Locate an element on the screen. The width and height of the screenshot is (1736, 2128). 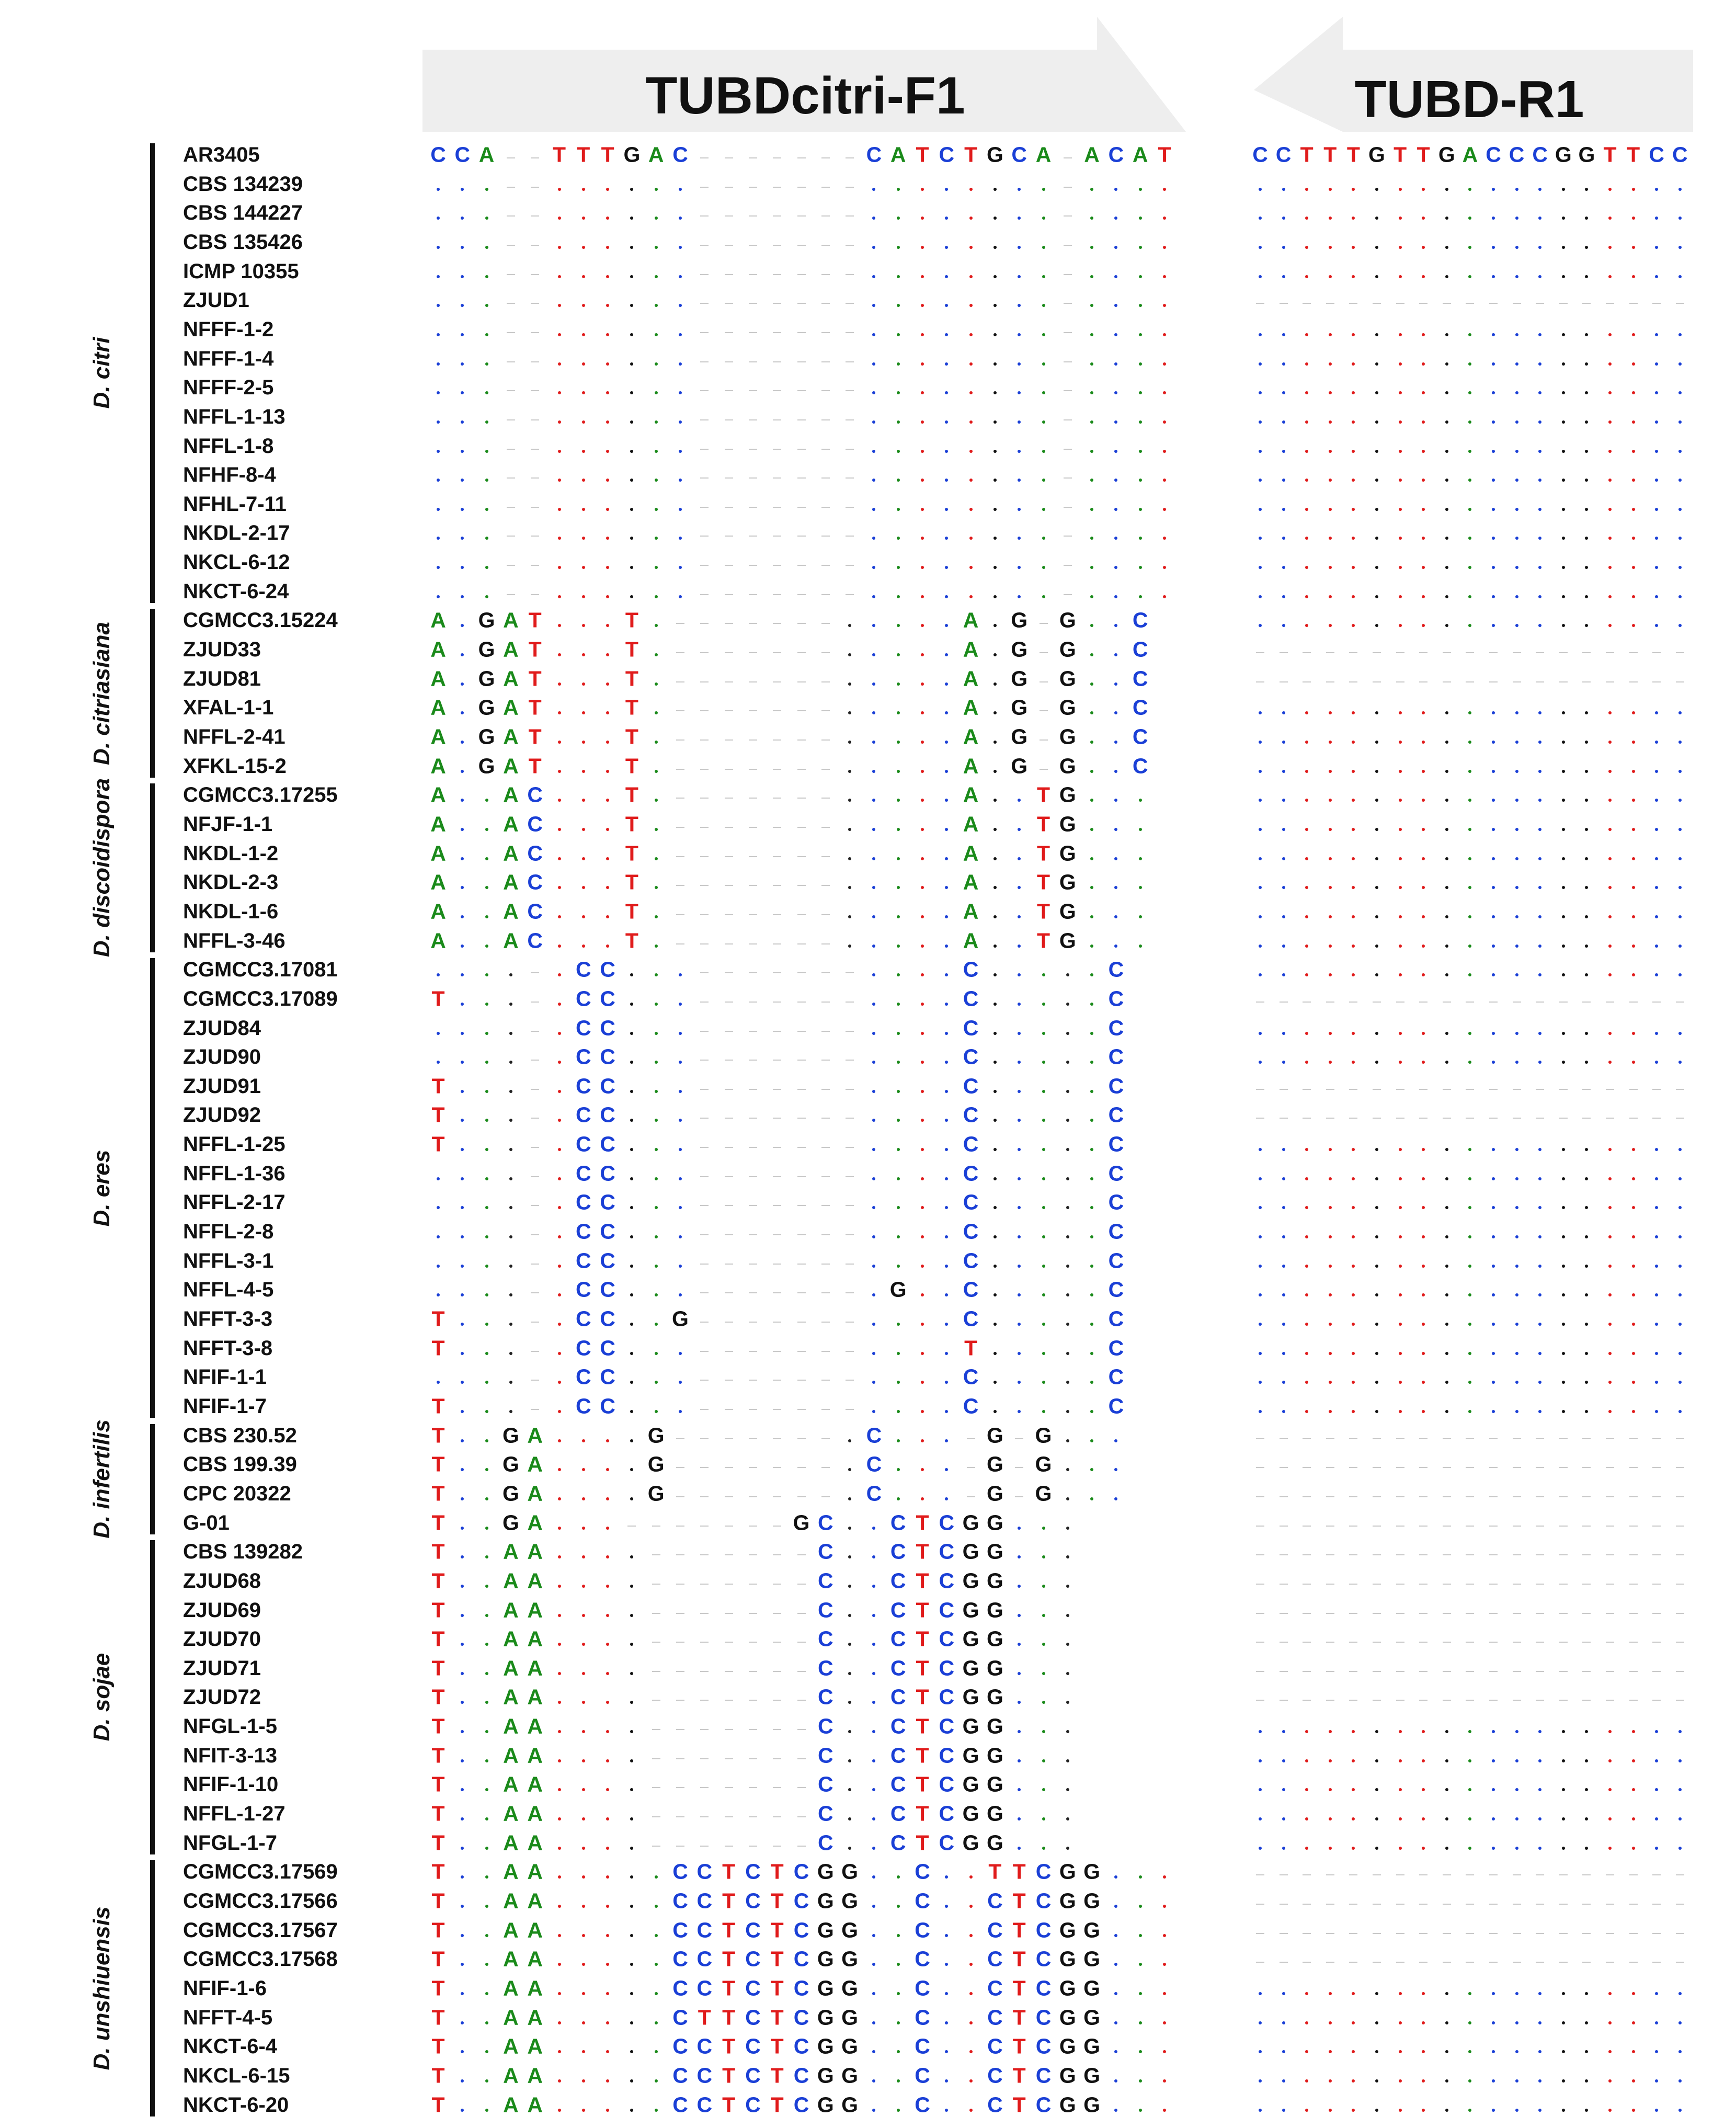
strain-label: ZJUD71 is located at coordinates (222, 1668).